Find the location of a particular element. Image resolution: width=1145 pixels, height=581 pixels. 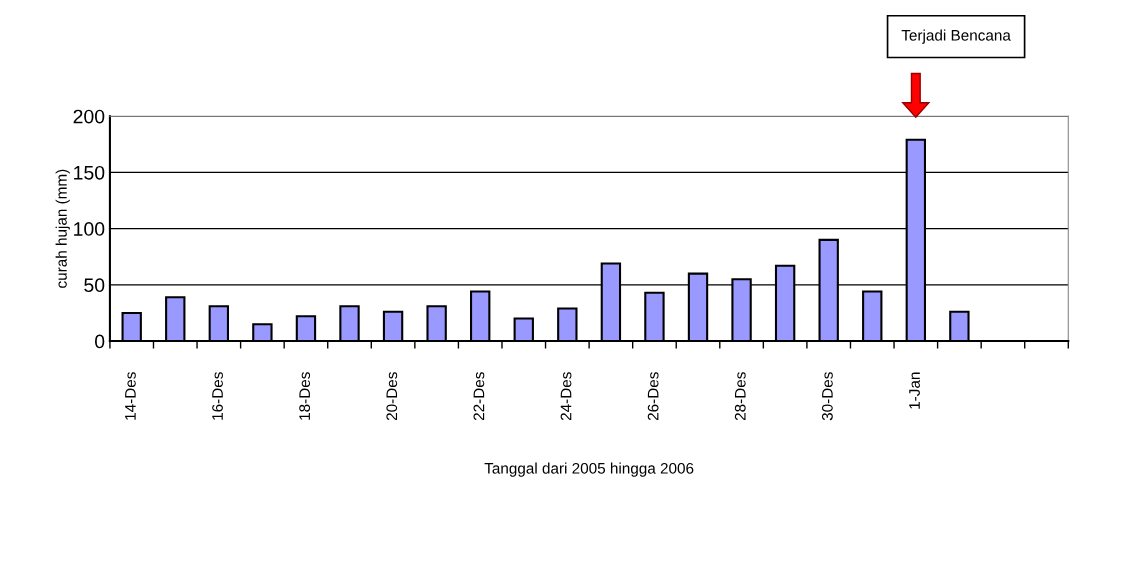

y-tick-label: 100 is located at coordinates (89, 229).